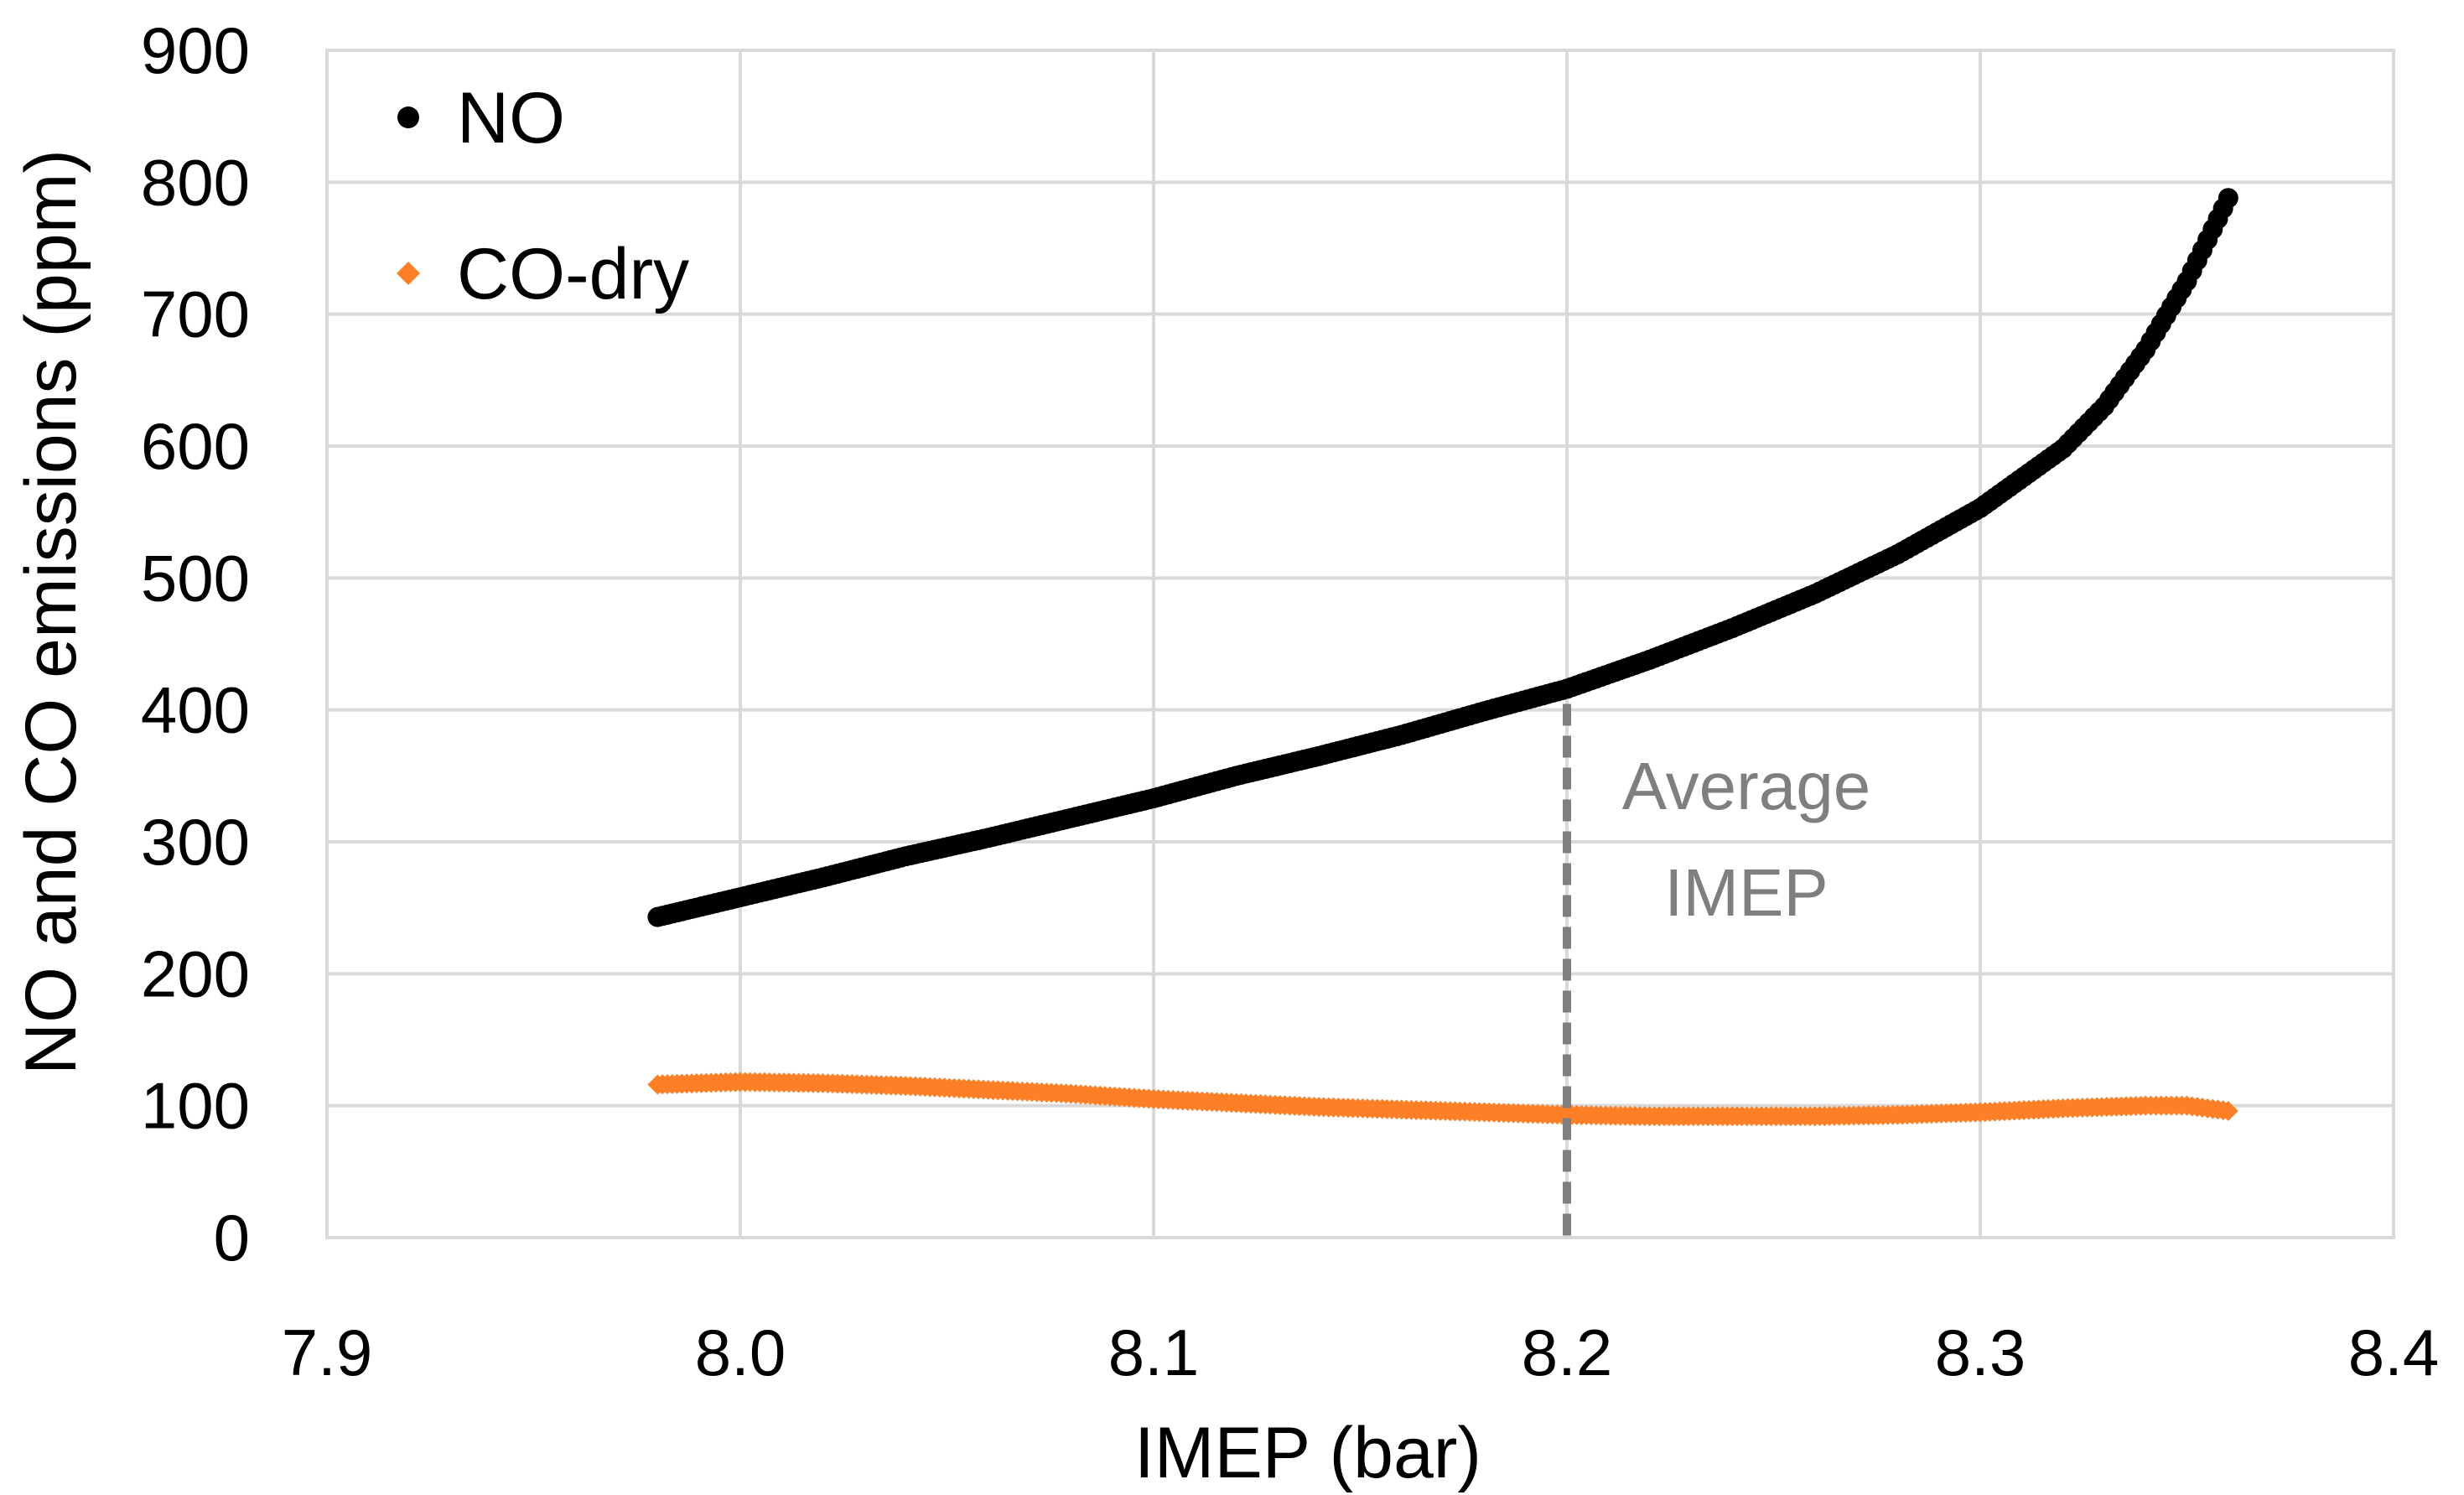 The height and width of the screenshot is (1495, 2464). What do you see at coordinates (196, 578) in the screenshot?
I see `y-tick-label: 500` at bounding box center [196, 578].